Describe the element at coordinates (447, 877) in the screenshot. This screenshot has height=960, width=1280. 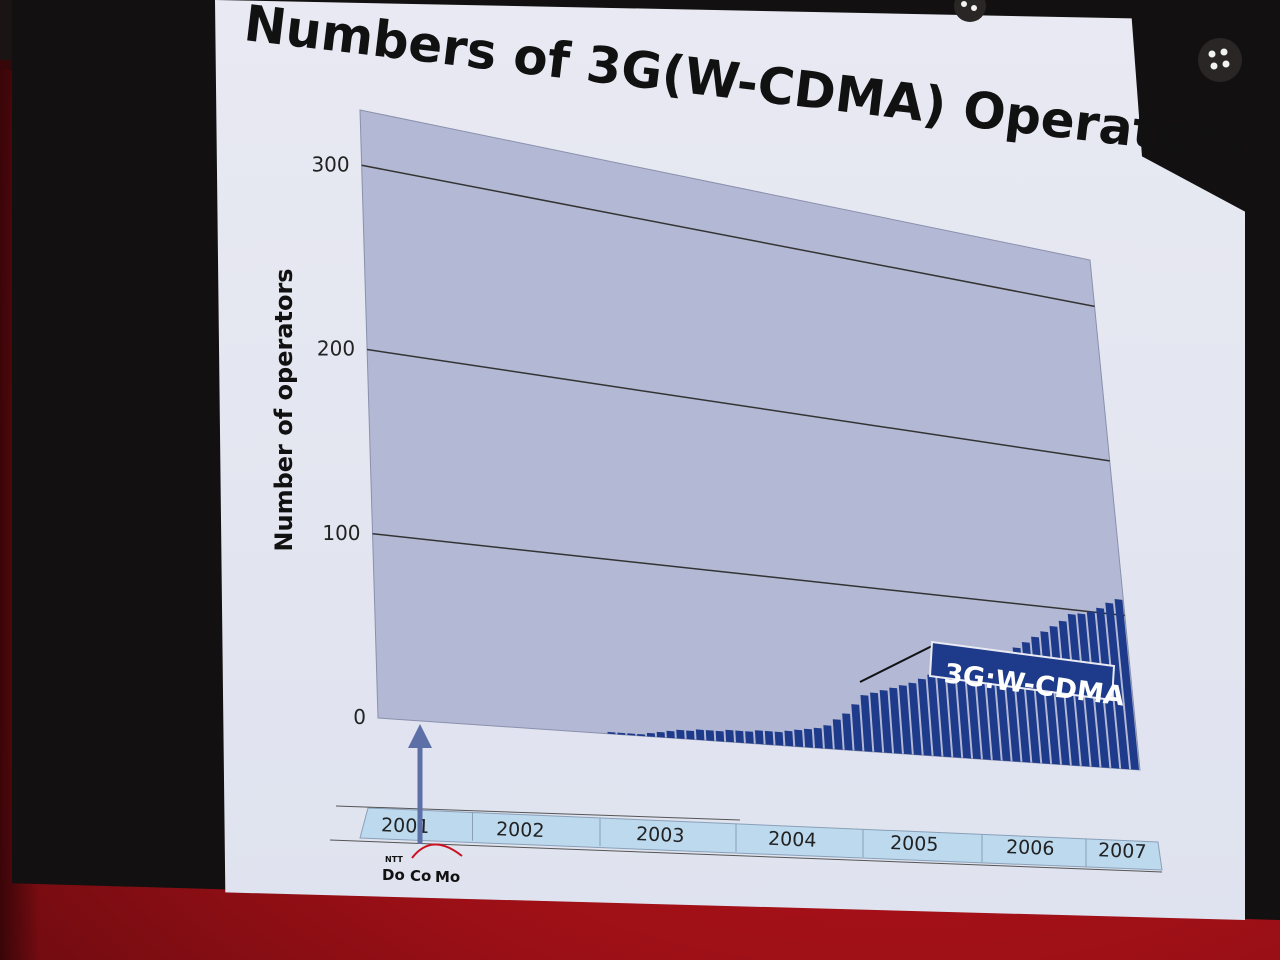
I see `logo-mo-text: Mo` at that location.